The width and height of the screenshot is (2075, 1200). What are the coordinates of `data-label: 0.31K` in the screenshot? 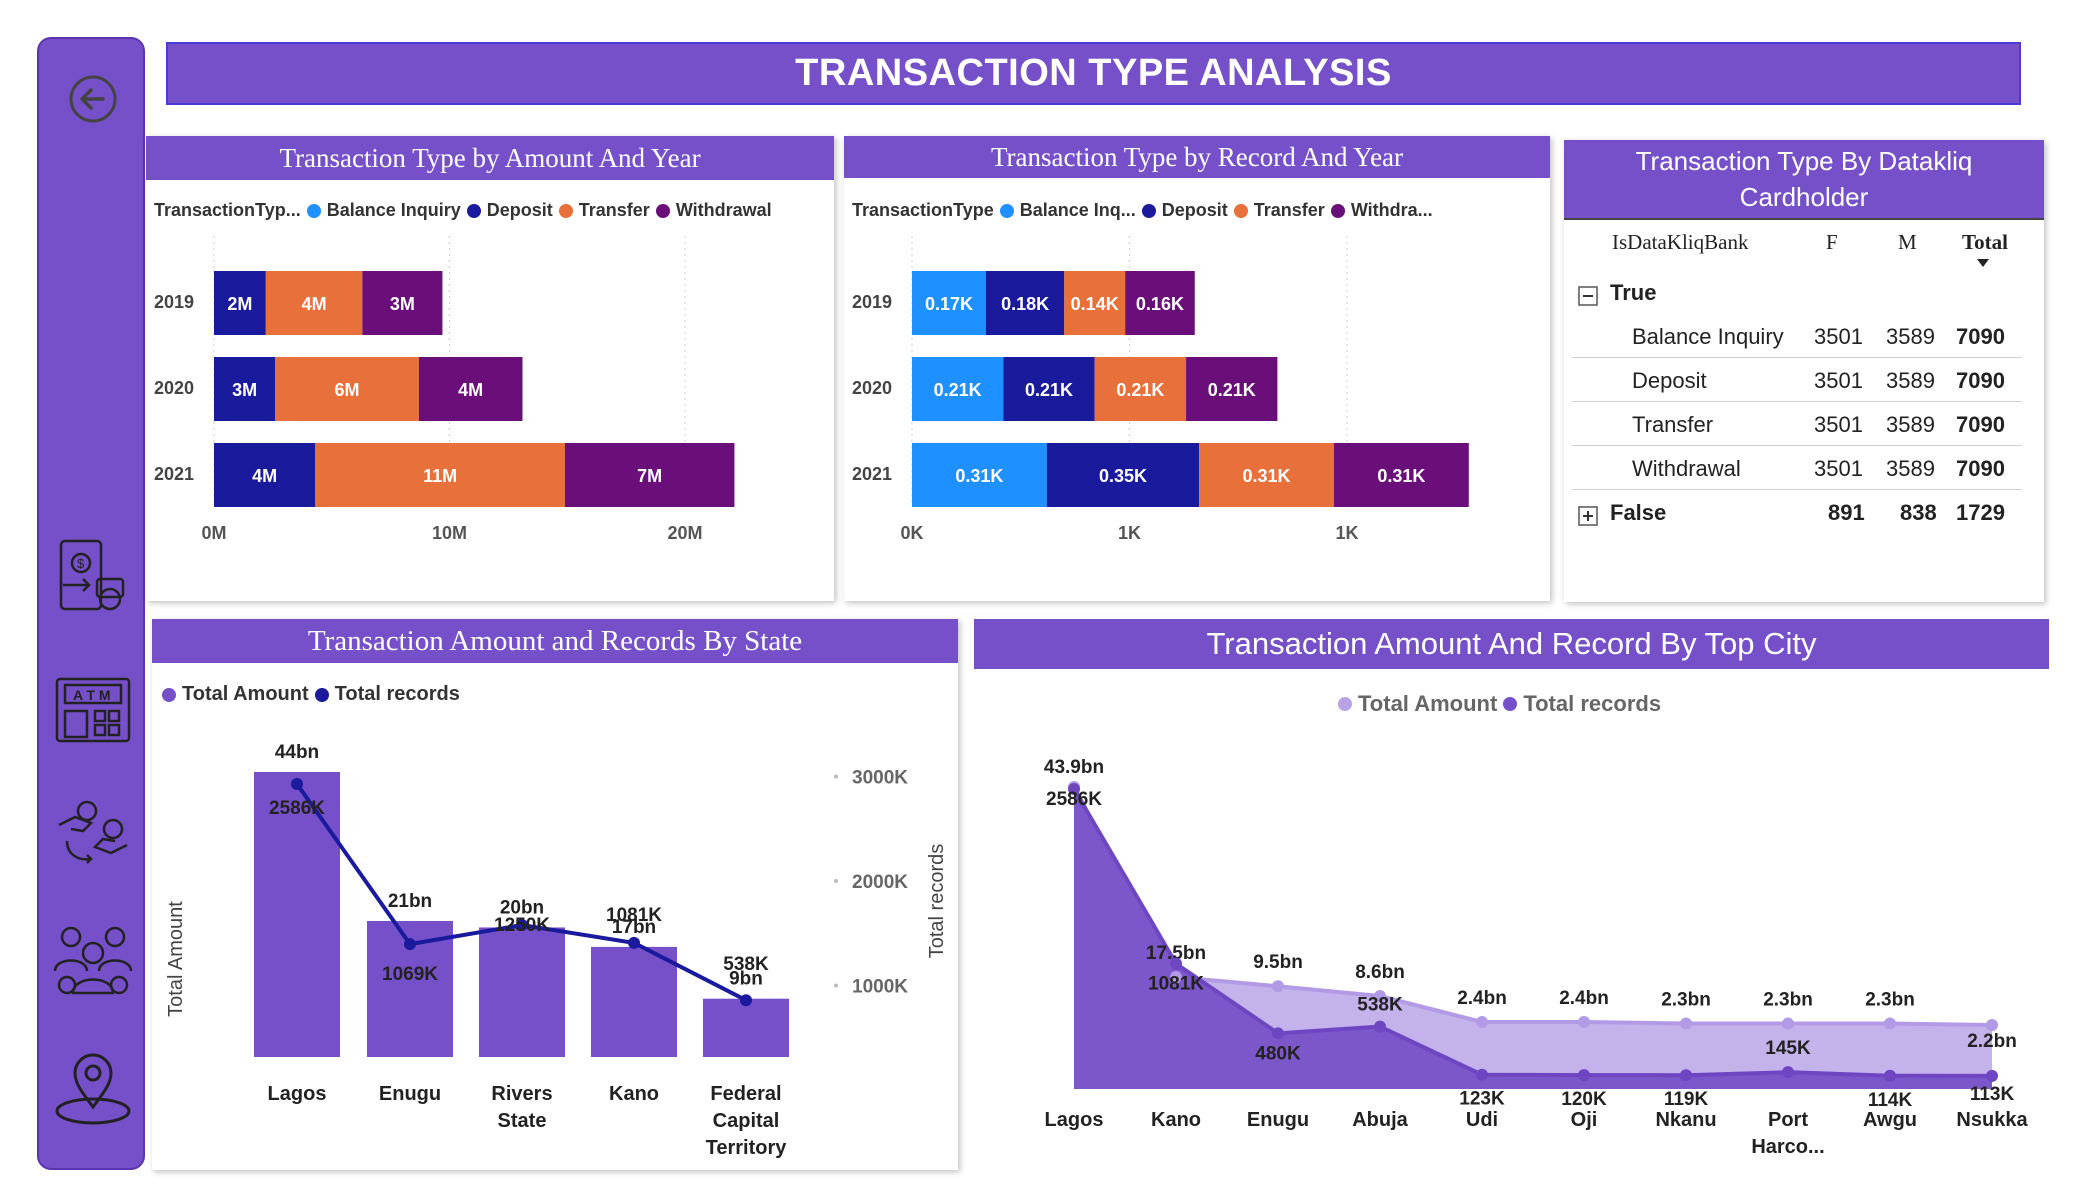 It's located at (979, 476).